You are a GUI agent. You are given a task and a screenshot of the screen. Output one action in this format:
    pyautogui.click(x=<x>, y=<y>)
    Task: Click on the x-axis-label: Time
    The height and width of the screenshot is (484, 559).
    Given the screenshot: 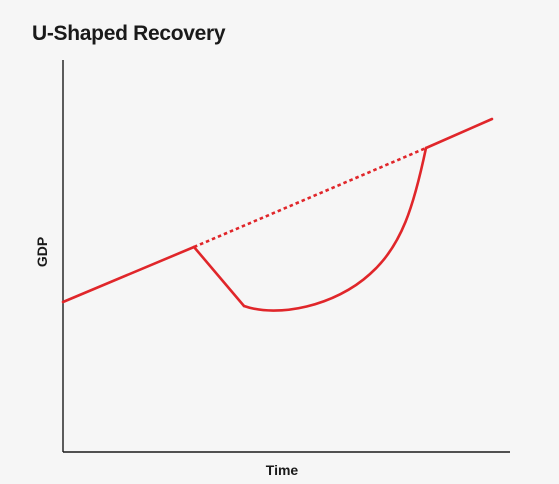 What is the action you would take?
    pyautogui.click(x=282, y=470)
    